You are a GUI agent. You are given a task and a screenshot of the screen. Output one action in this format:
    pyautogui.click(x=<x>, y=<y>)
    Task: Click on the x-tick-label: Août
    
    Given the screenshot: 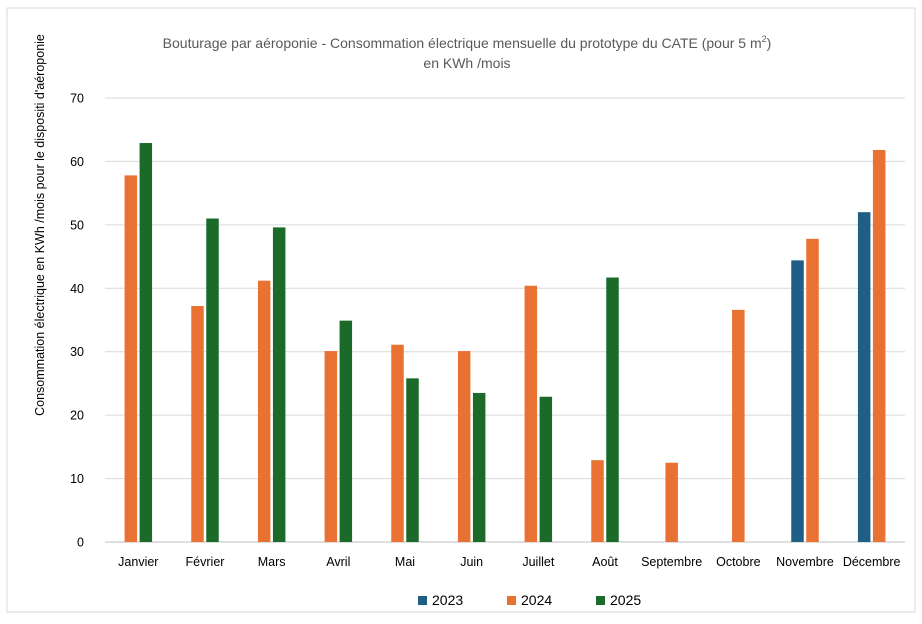 What is the action you would take?
    pyautogui.click(x=605, y=562)
    